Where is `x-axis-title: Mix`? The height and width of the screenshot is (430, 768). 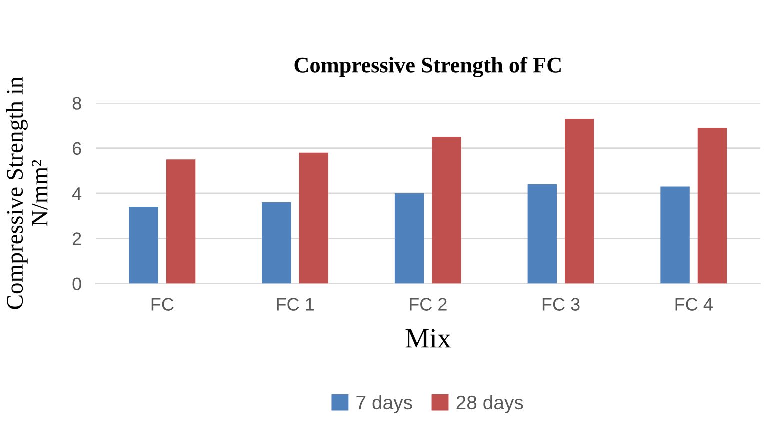 x-axis-title: Mix is located at coordinates (428, 338).